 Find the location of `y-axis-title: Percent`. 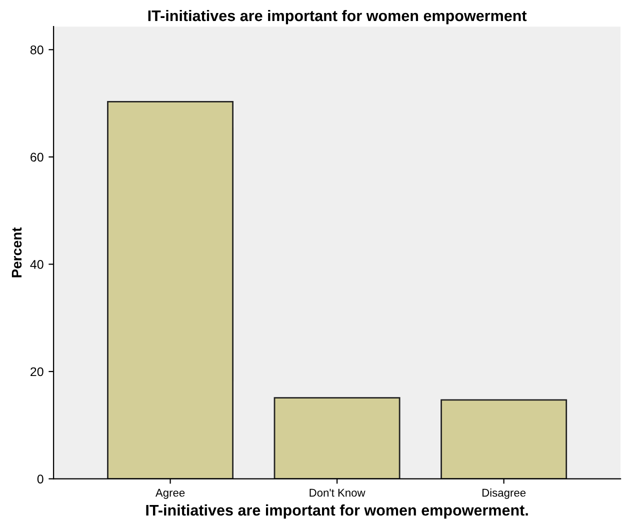

y-axis-title: Percent is located at coordinates (17, 252).